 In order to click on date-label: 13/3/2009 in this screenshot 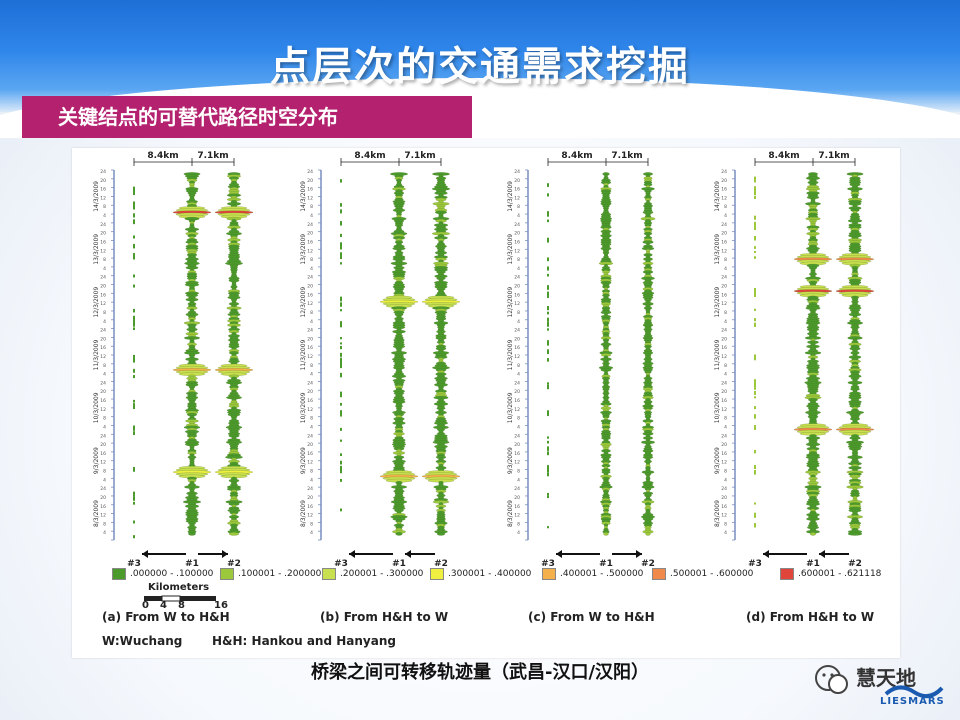, I will do `click(717, 249)`.